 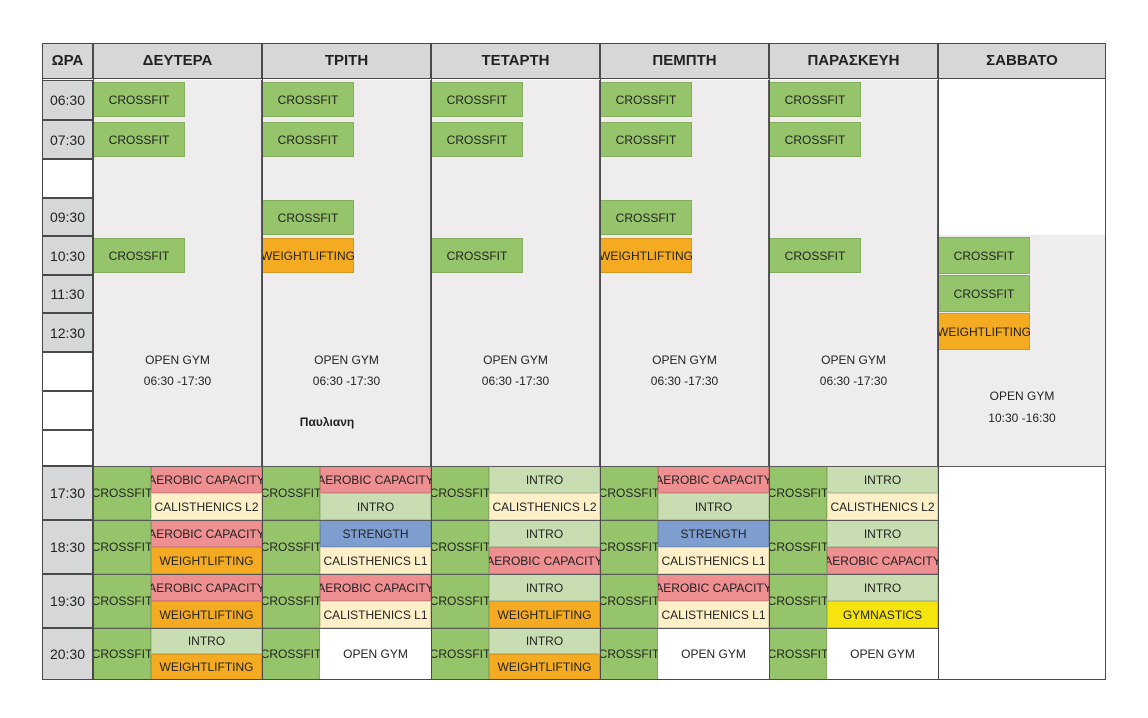 What do you see at coordinates (67, 654) in the screenshot?
I see `time-slot: 20:30` at bounding box center [67, 654].